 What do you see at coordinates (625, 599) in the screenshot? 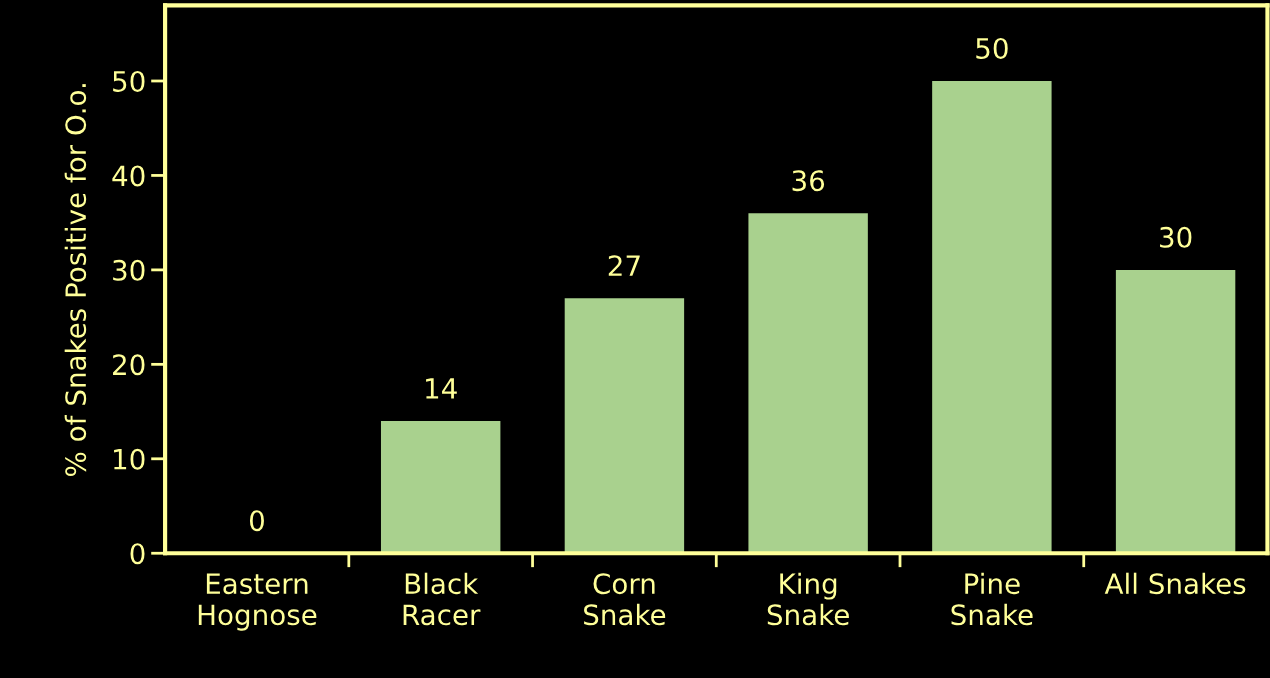
I see `x-tick-label: Corn Snake` at bounding box center [625, 599].